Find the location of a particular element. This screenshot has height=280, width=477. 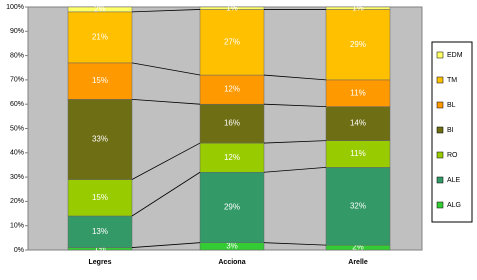

value-label: 32% is located at coordinates (358, 205).